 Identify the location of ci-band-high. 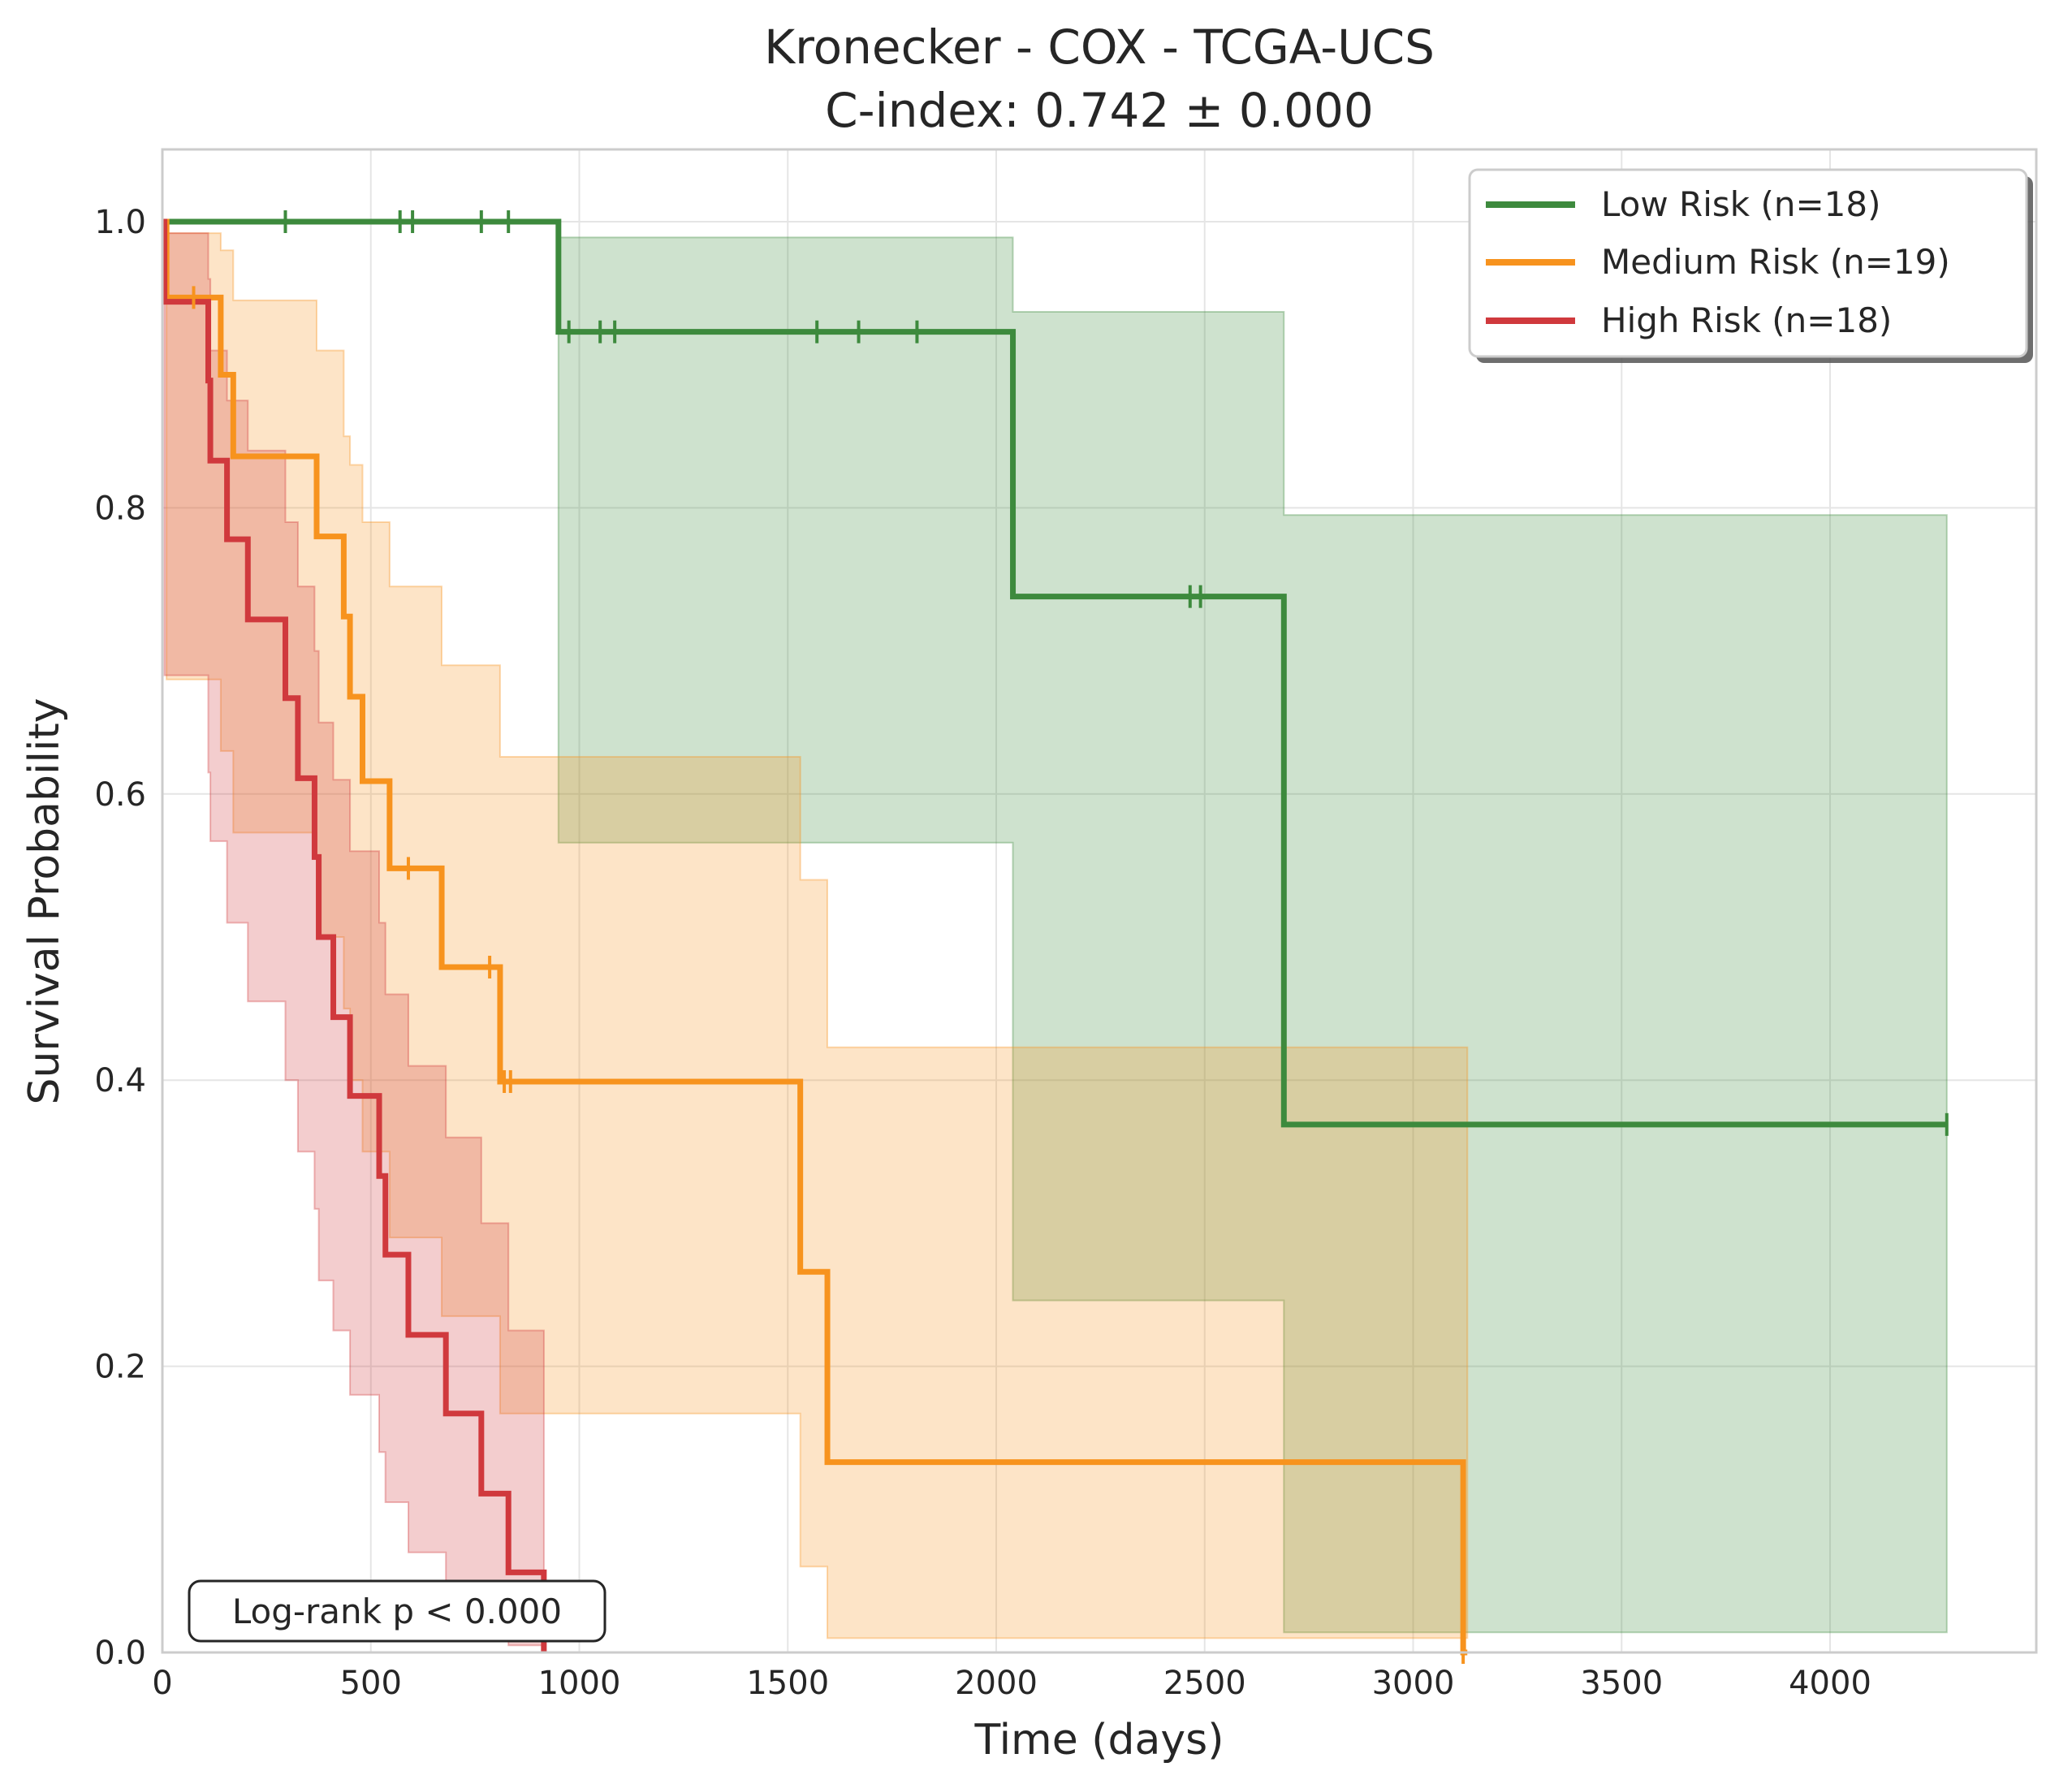
(353, 934).